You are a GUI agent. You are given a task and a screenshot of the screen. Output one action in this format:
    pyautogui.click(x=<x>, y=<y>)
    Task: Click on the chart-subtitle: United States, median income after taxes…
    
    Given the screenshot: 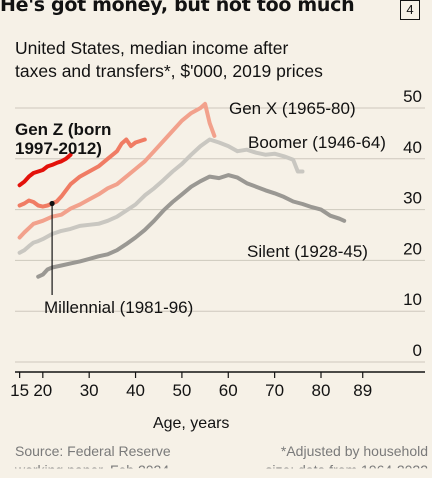 What is the action you would take?
    pyautogui.click(x=215, y=60)
    